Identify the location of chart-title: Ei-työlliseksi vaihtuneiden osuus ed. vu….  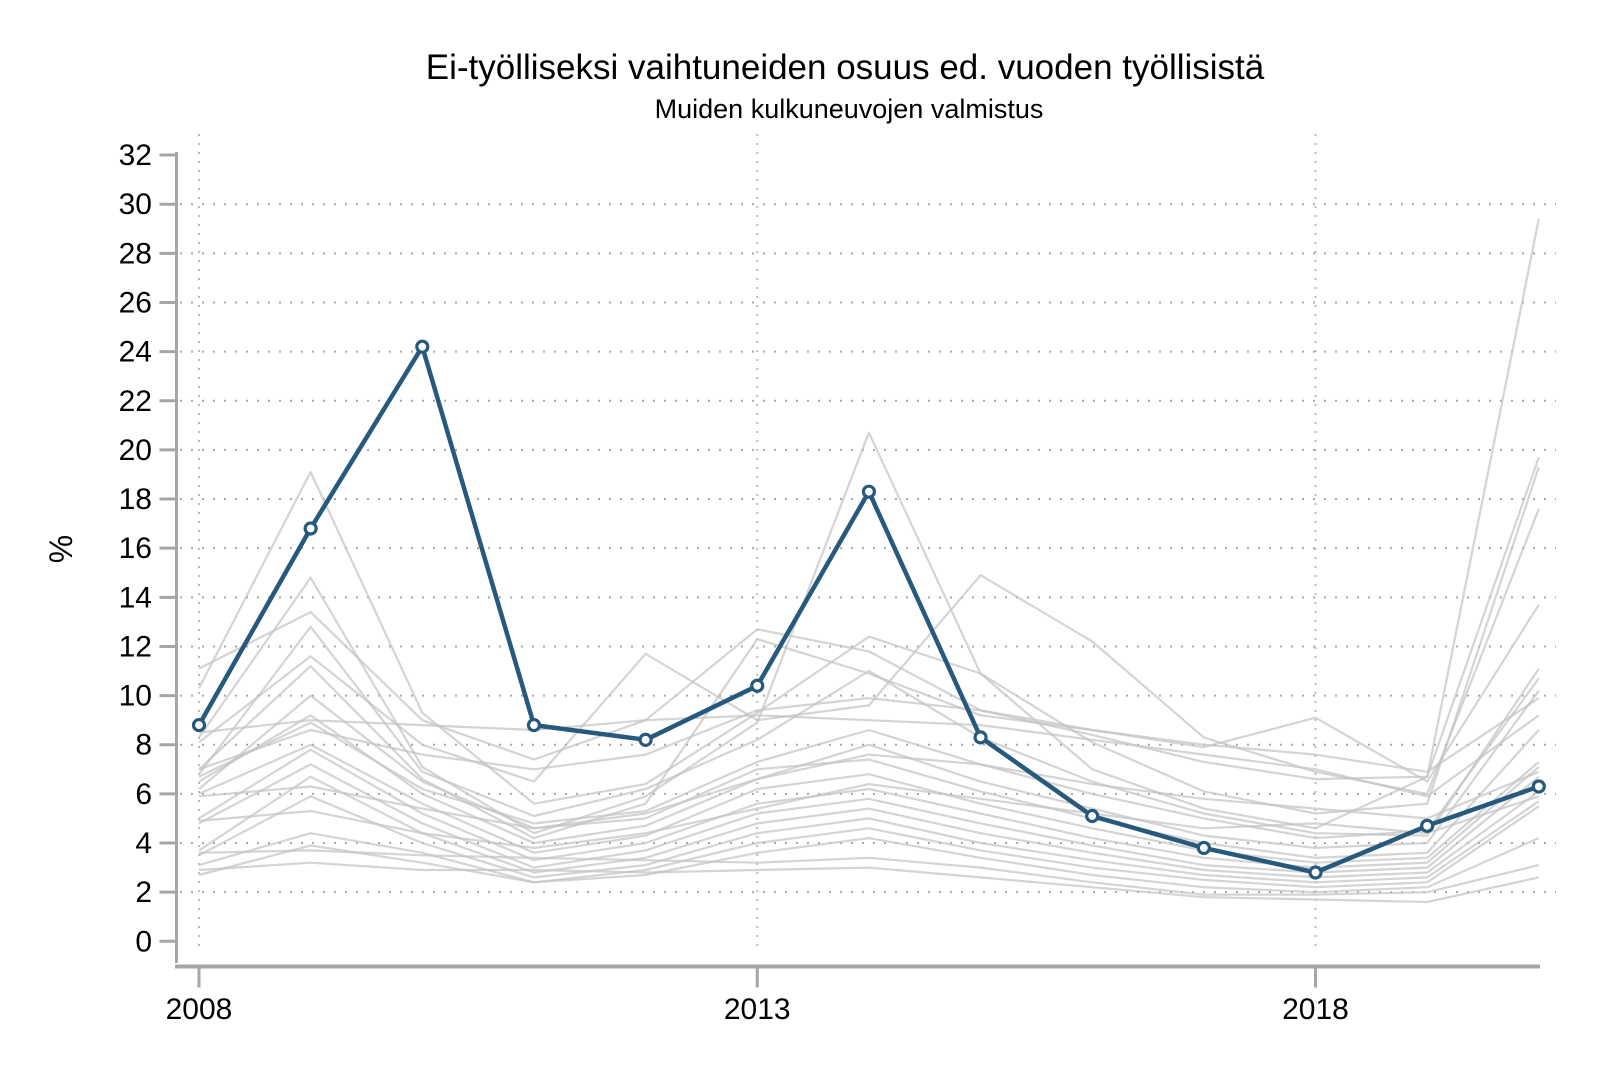
(845, 67).